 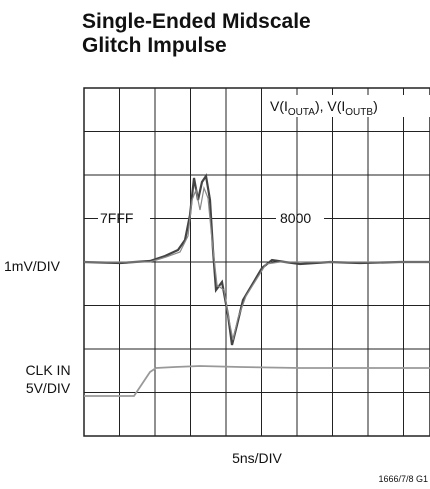 I want to click on y-scale-label: 5V/DIV, so click(x=48, y=388).